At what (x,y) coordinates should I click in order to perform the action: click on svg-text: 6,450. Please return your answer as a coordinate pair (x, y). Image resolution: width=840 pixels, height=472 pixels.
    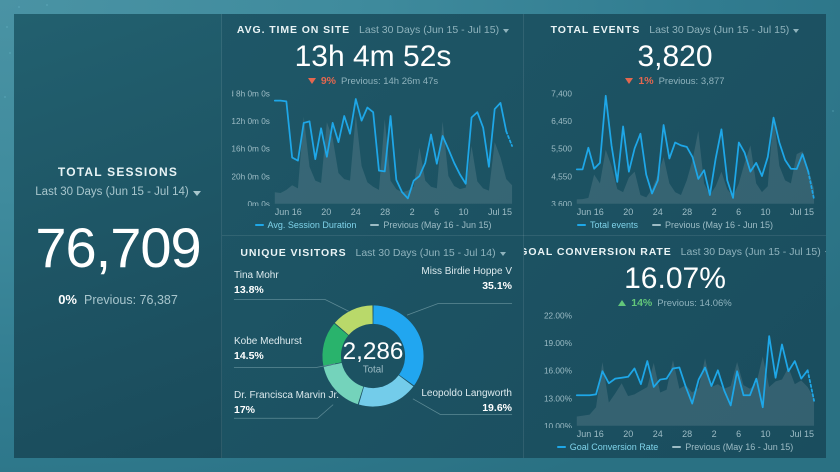
    Looking at the image, I should click on (561, 121).